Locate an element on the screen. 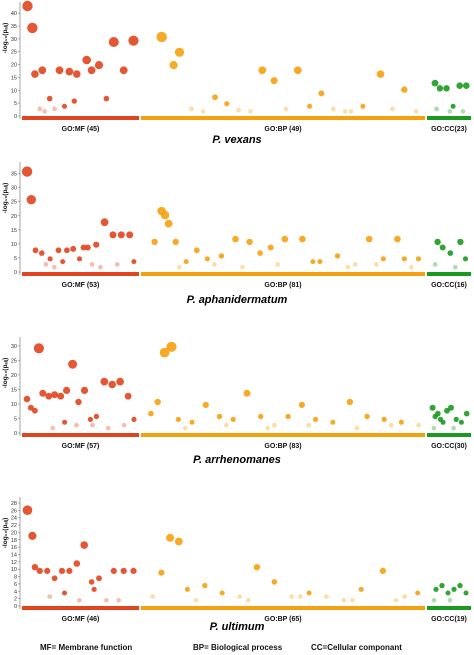 This screenshot has height=655, width=474. y-tick-label: 12 is located at coordinates (14, 563).